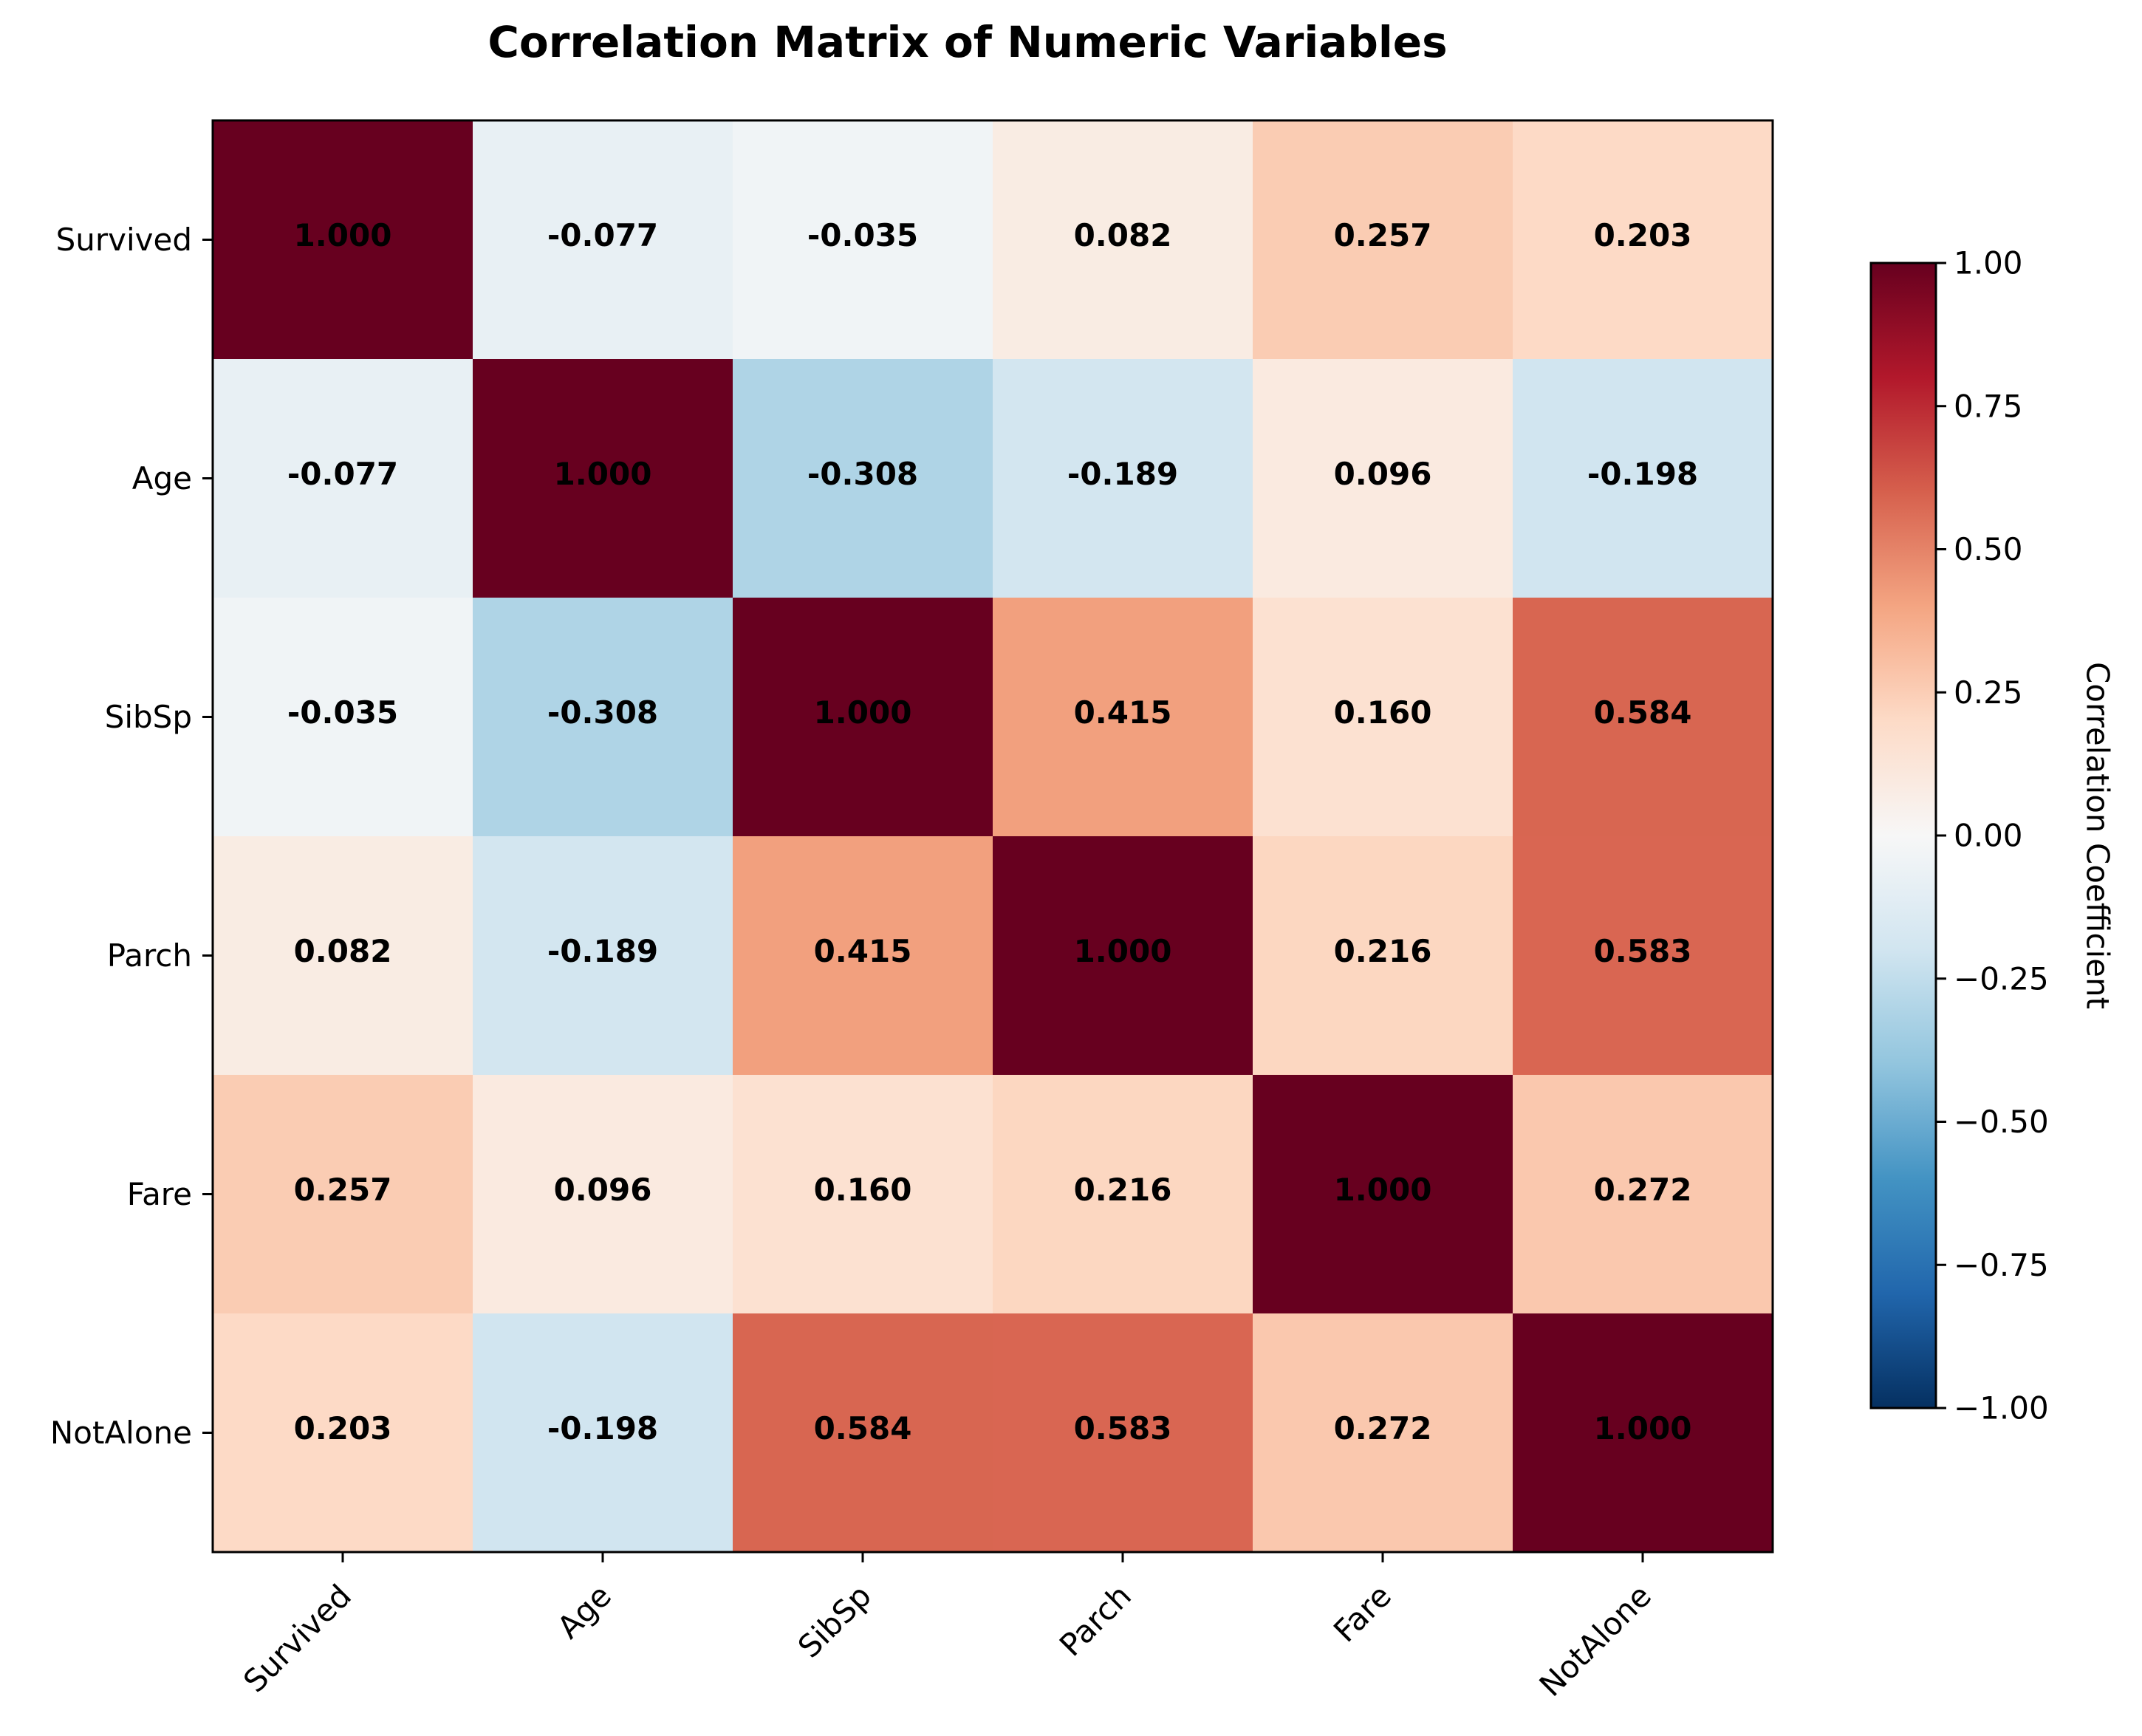 The image size is (2142, 1736). I want to click on heatmap-cell-survived-sibsp, so click(863, 240).